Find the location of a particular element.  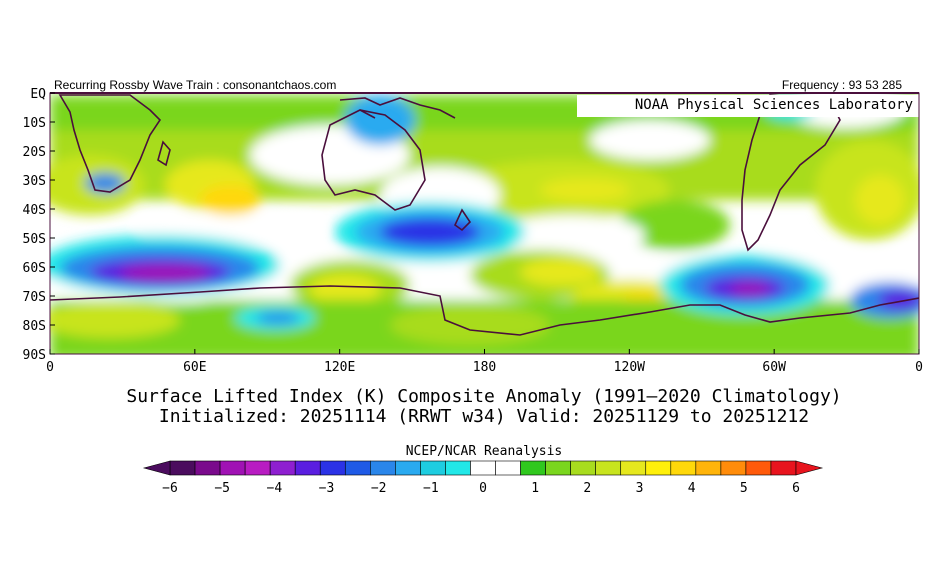

lat-tick-label: EQ is located at coordinates (38, 94).